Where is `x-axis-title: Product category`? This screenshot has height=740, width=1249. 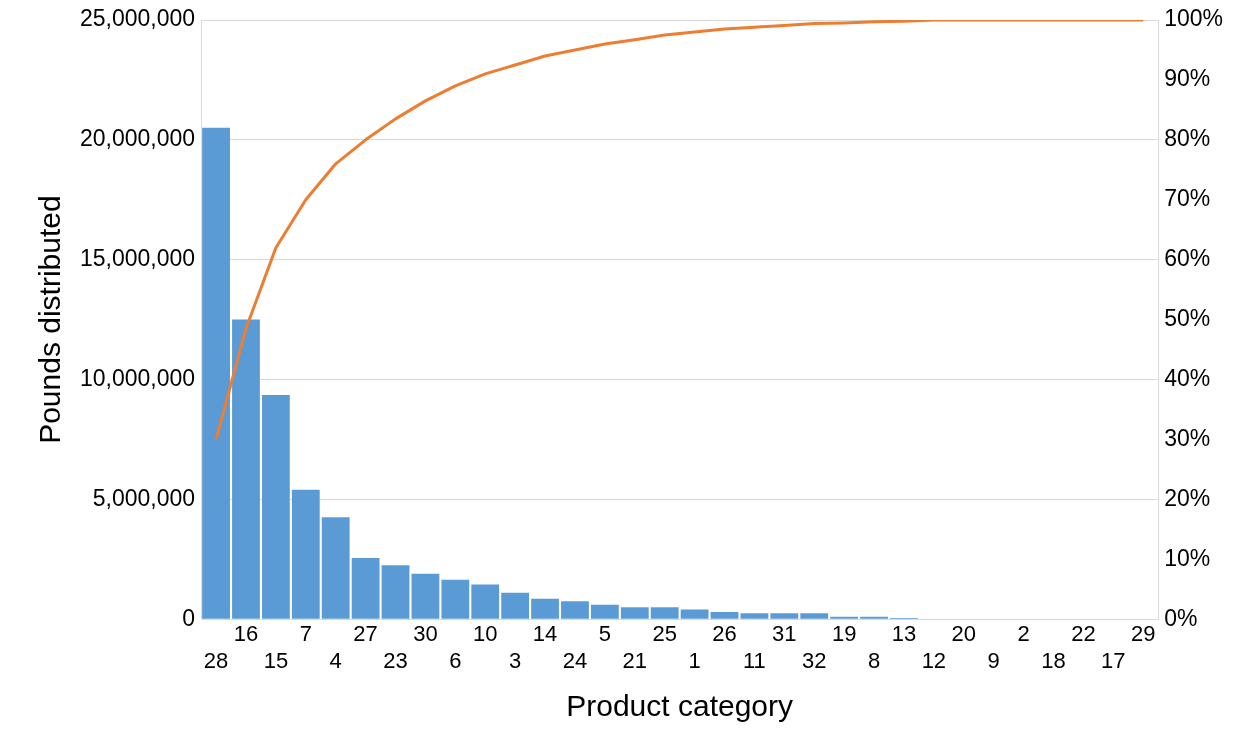
x-axis-title: Product category is located at coordinates (680, 706).